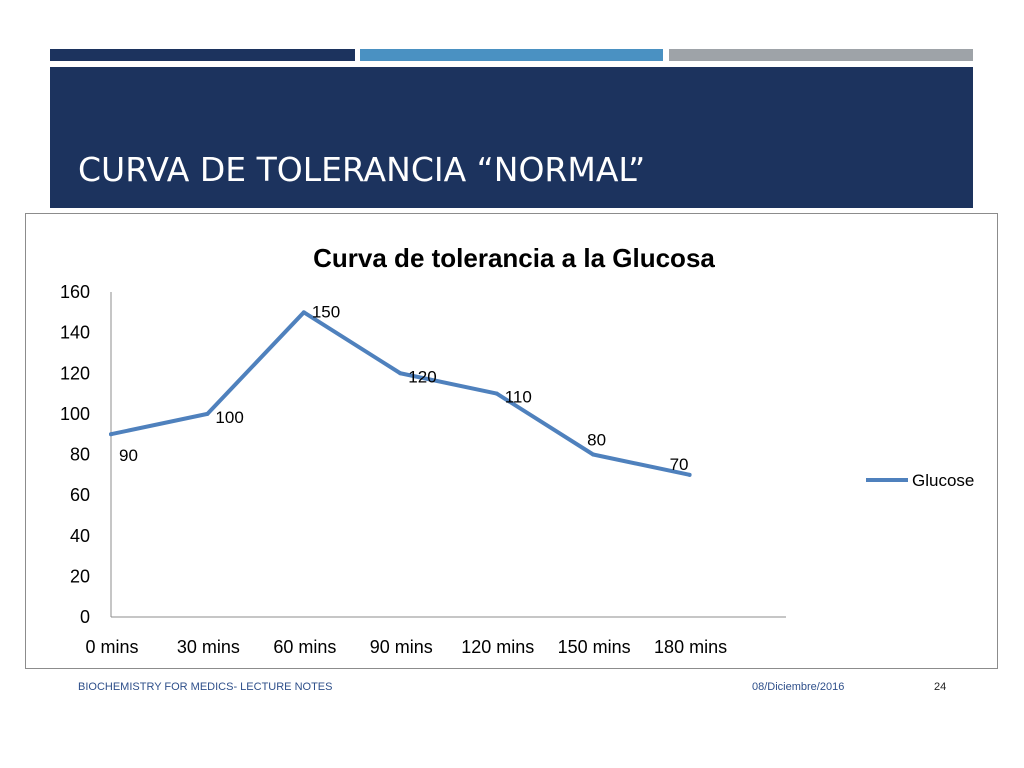 This screenshot has height=768, width=1024. What do you see at coordinates (80, 495) in the screenshot?
I see `y-tick-label: 60` at bounding box center [80, 495].